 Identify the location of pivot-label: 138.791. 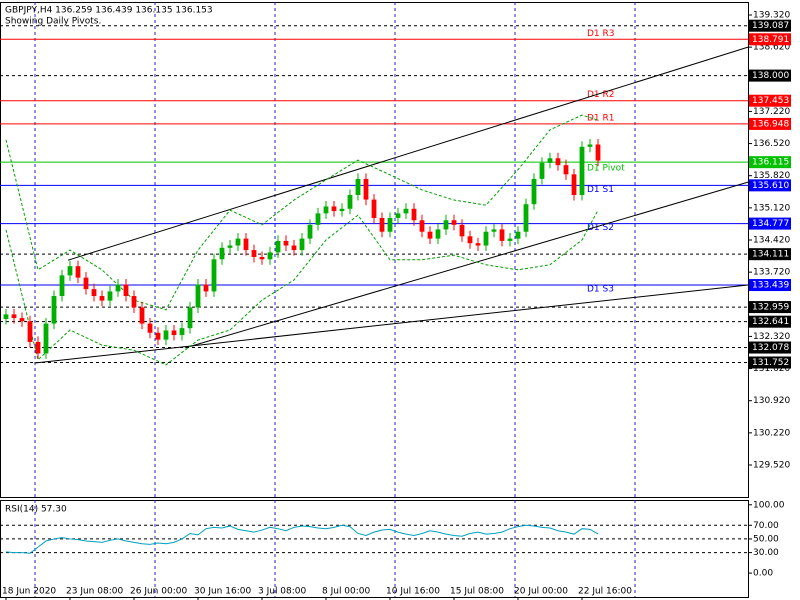
(770, 40).